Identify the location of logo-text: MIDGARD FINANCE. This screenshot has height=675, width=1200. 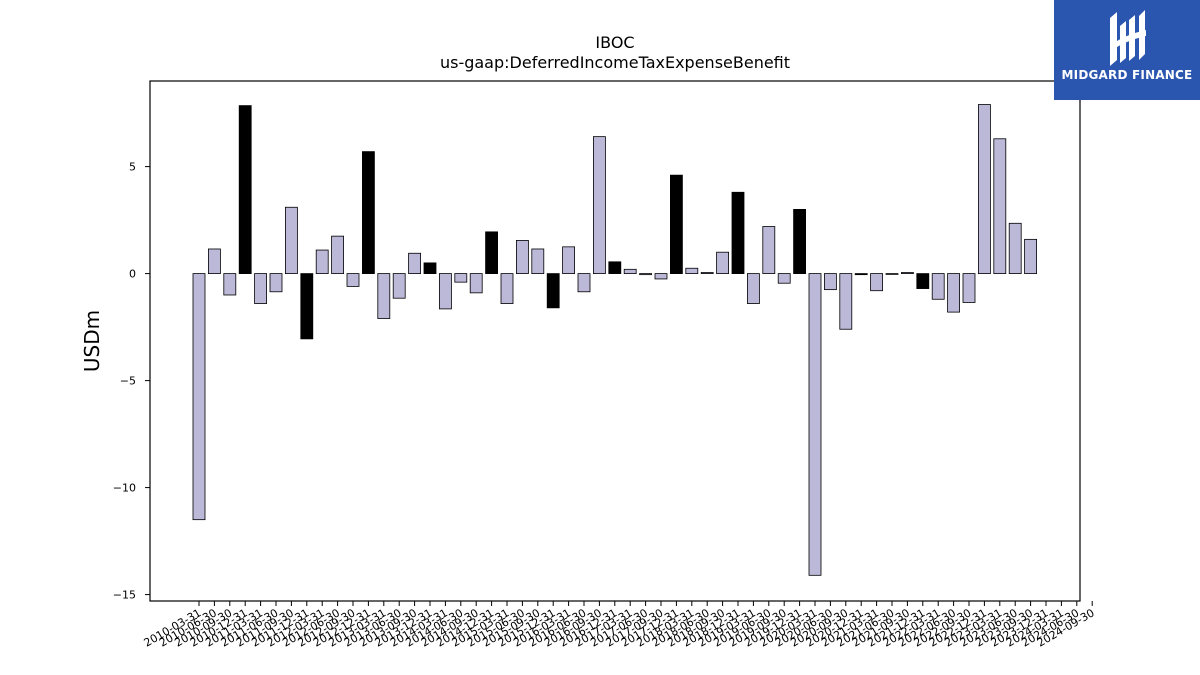
(1127, 75).